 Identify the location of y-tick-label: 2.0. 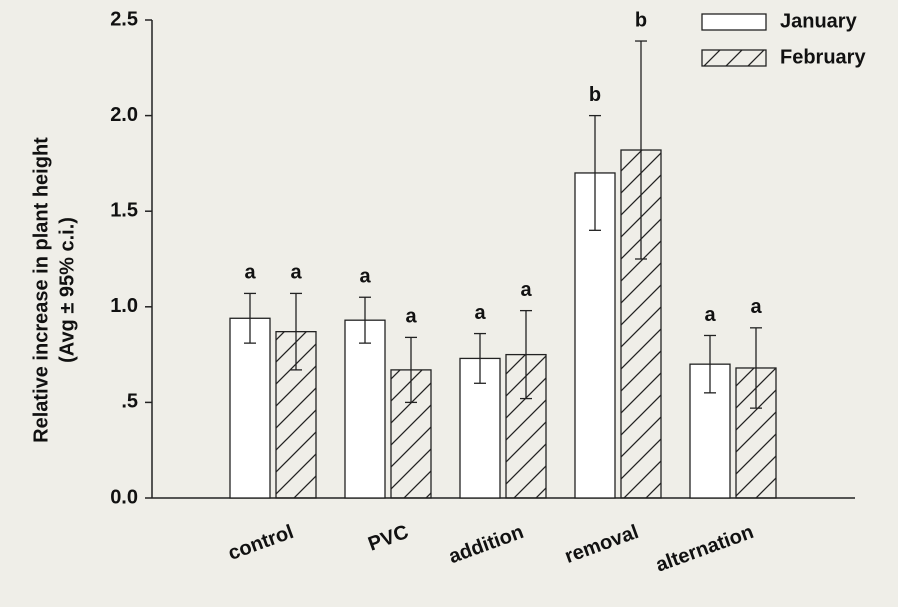
(124, 115).